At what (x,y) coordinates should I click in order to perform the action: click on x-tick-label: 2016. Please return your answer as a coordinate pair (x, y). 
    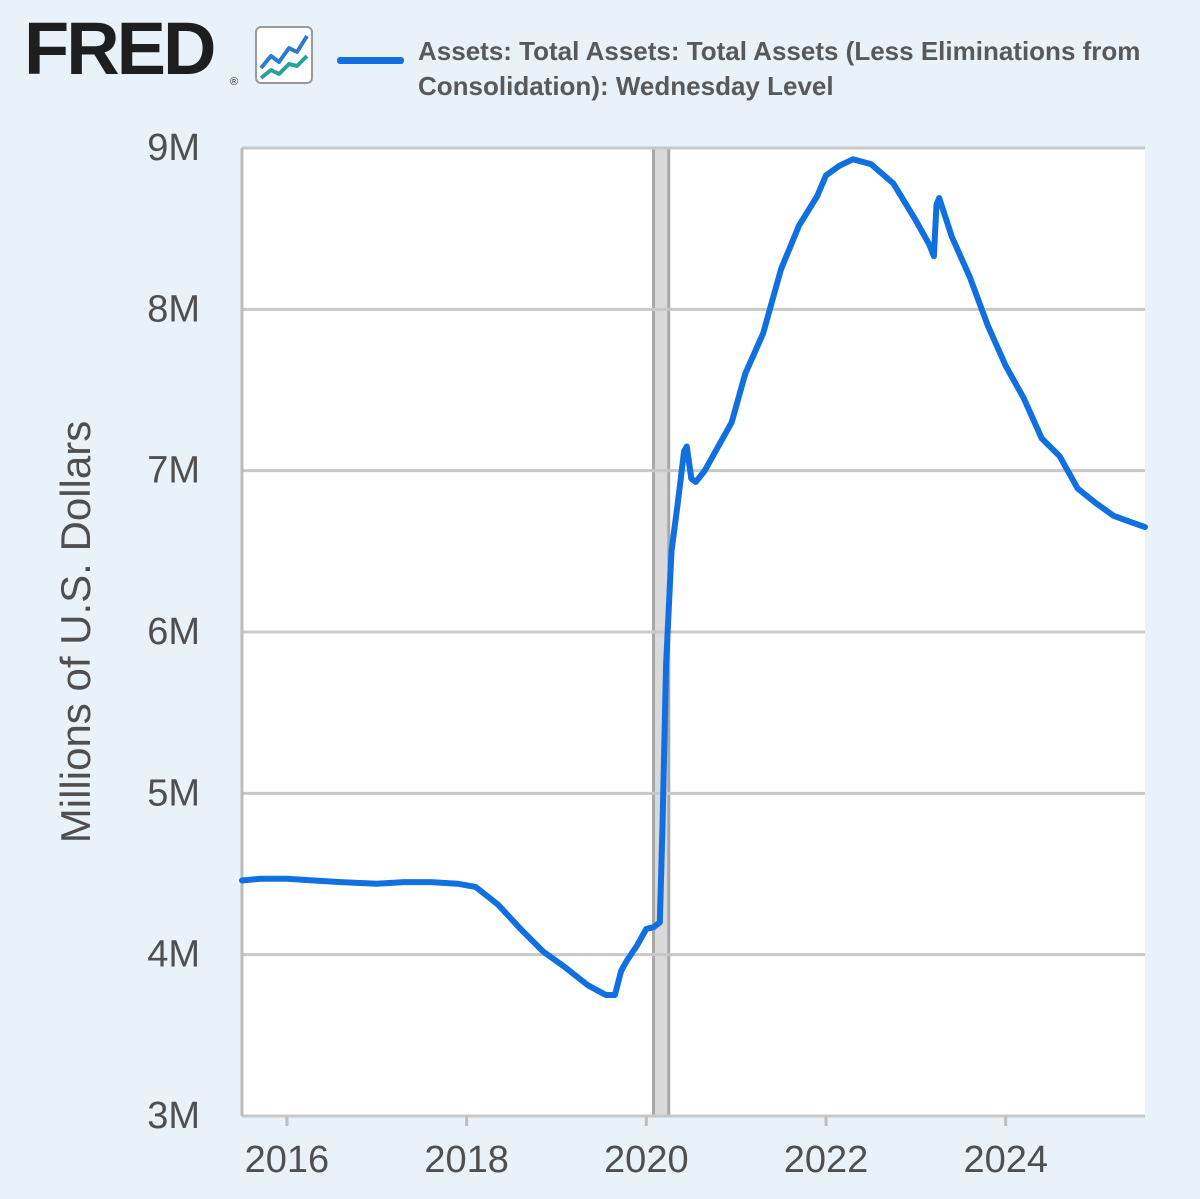
    Looking at the image, I should click on (287, 1160).